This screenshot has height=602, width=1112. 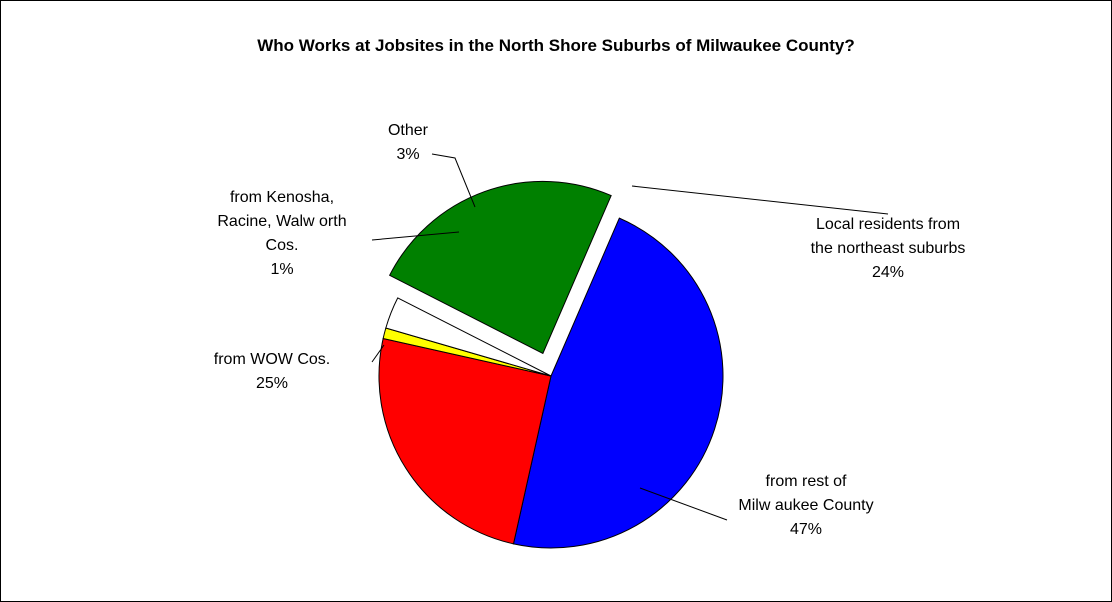 I want to click on slice-label-3: from Kenosha, Racine, Walw orth Cos. 1%, so click(x=281, y=233).